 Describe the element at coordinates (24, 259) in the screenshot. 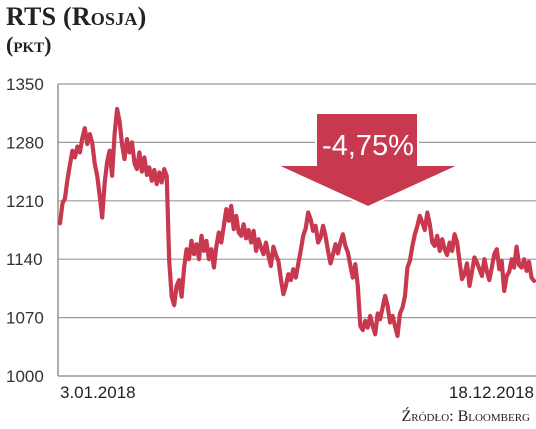

I see `y-tick-label: 1140` at that location.